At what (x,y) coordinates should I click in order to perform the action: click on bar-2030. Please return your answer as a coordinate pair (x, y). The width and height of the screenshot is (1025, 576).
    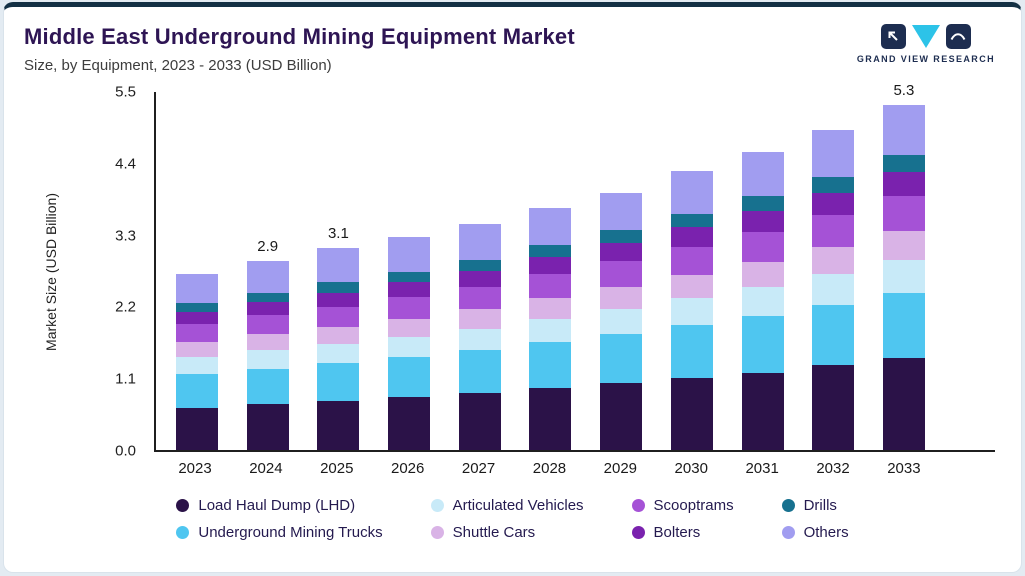
    Looking at the image, I should click on (691, 271).